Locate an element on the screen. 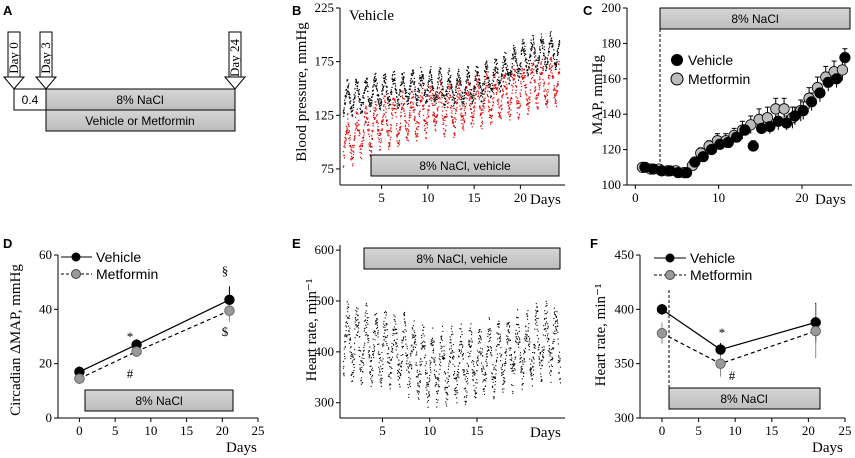  panel-f-ylabel: Heart rate, min⁻¹ is located at coordinates (601, 335).